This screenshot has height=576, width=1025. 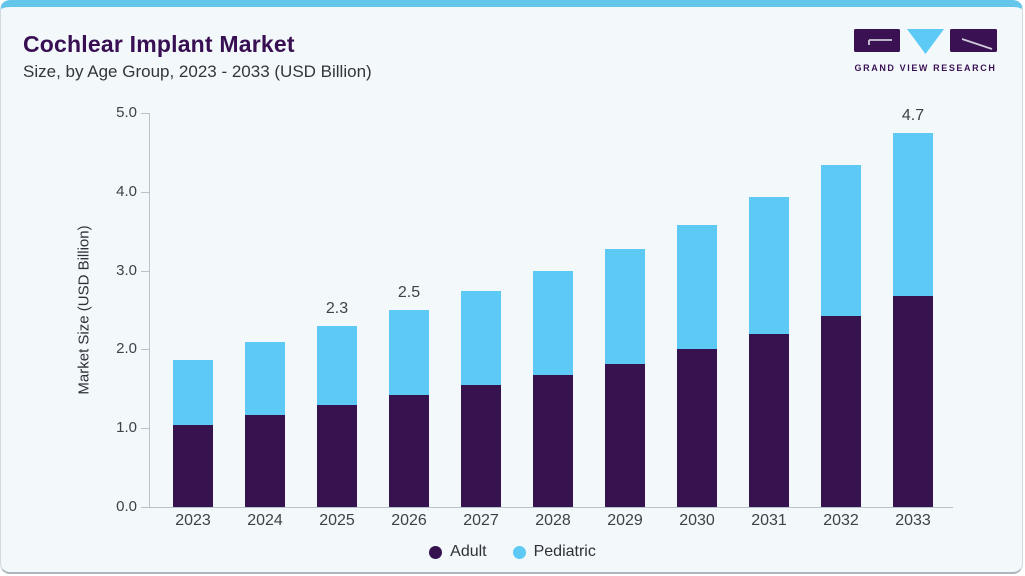 What do you see at coordinates (409, 292) in the screenshot?
I see `bar-total-label-2026: 2.5` at bounding box center [409, 292].